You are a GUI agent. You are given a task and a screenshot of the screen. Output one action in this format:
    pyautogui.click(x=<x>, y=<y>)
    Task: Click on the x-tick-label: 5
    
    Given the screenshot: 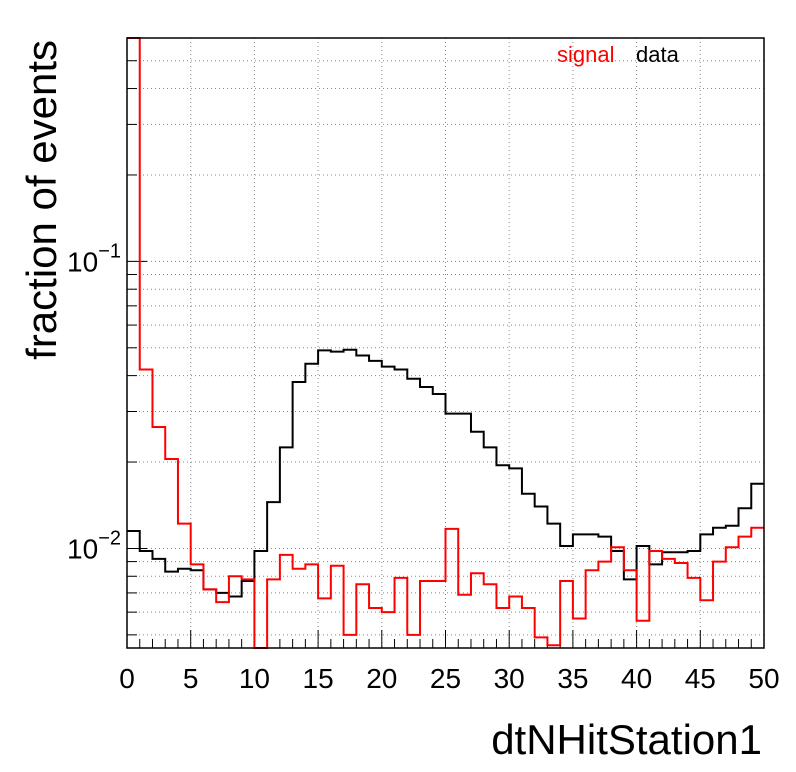 What is the action you would take?
    pyautogui.click(x=191, y=678)
    